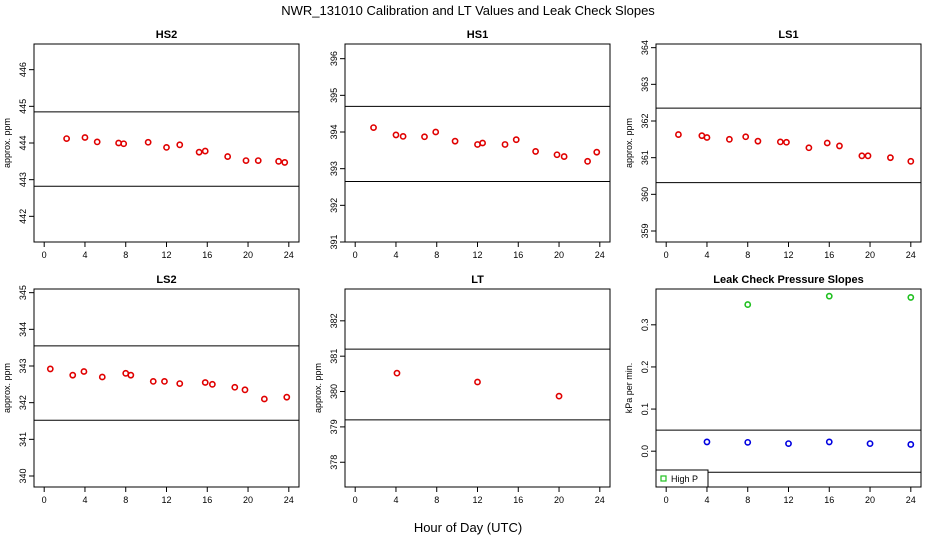 This screenshot has width=936, height=540. I want to click on panel-2-y-tick-label-4: 363, so click(645, 84).